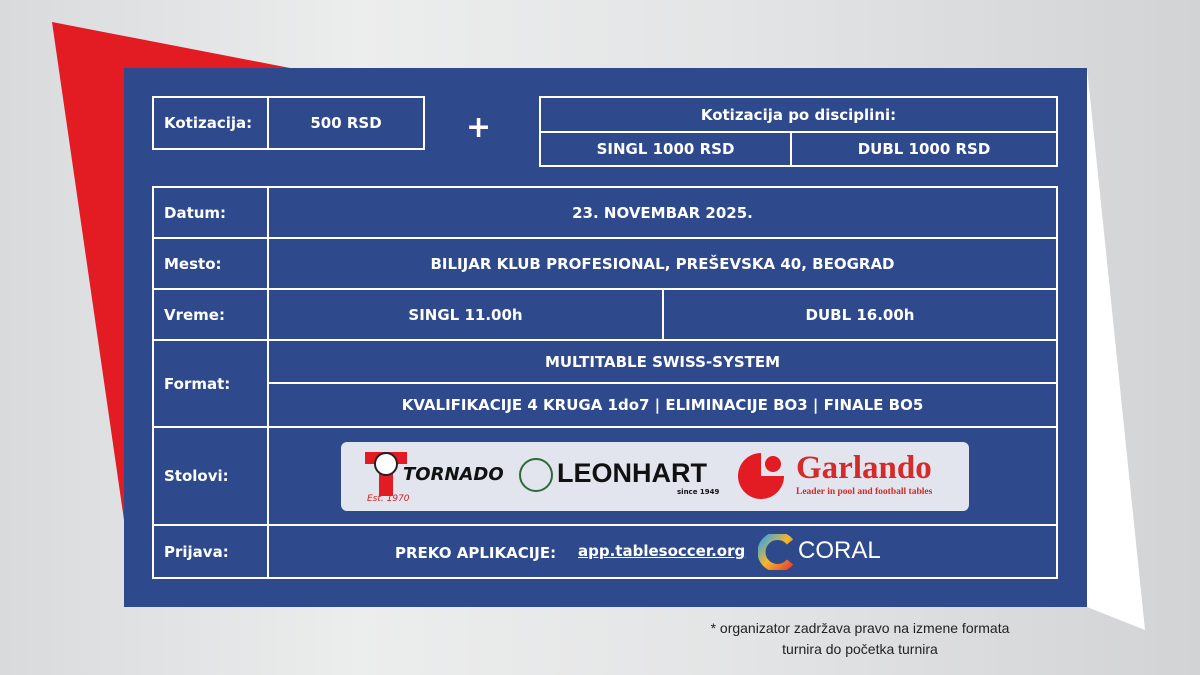  What do you see at coordinates (210, 314) in the screenshot?
I see `vreme-label: Vreme:` at bounding box center [210, 314].